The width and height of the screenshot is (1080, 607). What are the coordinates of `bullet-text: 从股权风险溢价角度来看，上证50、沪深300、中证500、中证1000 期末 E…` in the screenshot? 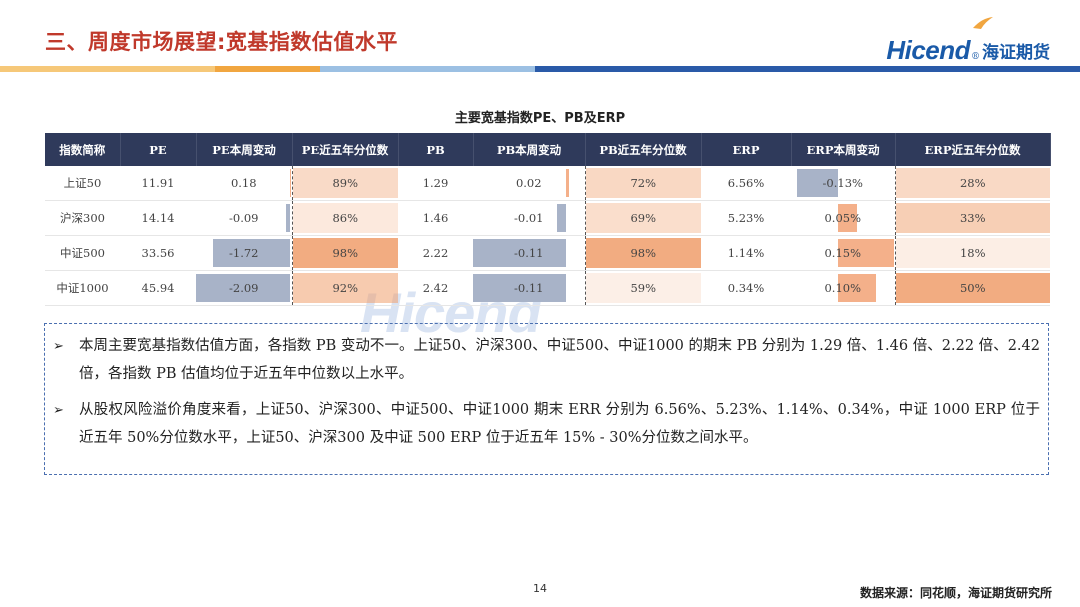 It's located at (559, 424).